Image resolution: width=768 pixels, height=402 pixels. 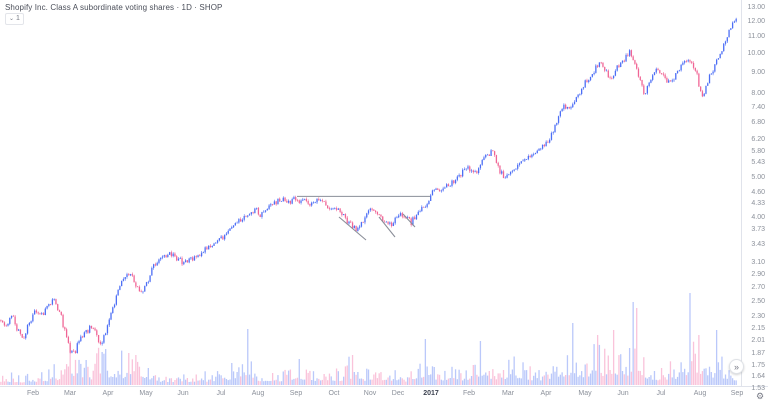 I want to click on legend-collapse-chip: ⌄ 1, so click(x=14, y=19).